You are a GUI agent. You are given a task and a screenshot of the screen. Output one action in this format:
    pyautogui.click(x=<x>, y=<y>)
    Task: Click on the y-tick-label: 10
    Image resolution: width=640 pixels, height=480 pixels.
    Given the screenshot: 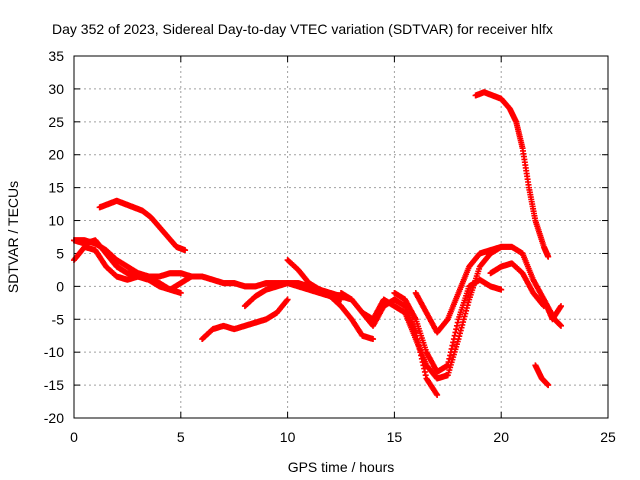 What is the action you would take?
    pyautogui.click(x=56, y=221)
    